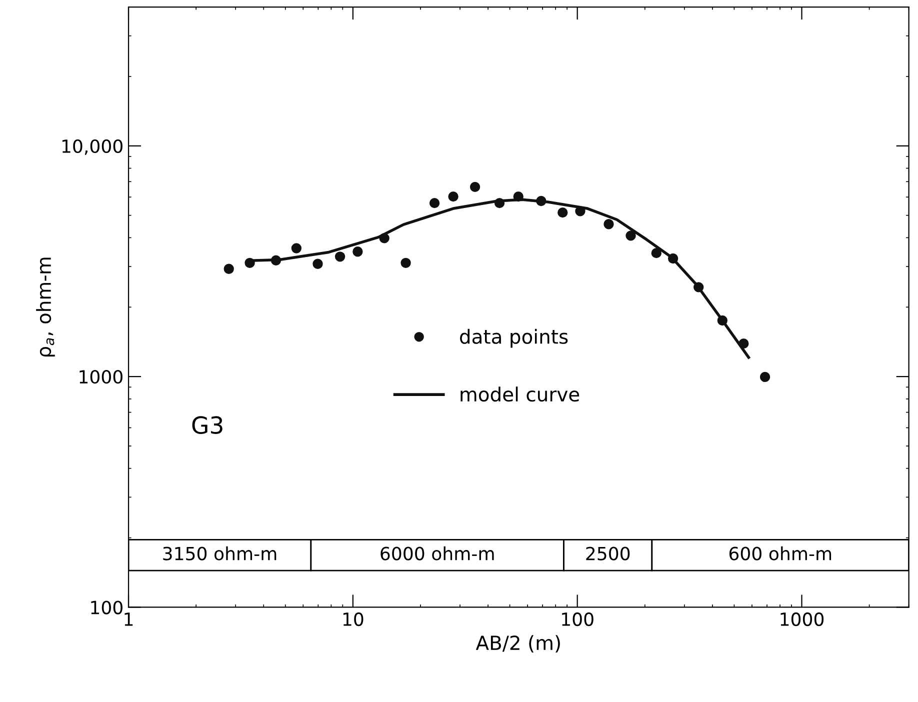 The width and height of the screenshot is (918, 702). I want to click on x-tick-label: 10, so click(353, 619).